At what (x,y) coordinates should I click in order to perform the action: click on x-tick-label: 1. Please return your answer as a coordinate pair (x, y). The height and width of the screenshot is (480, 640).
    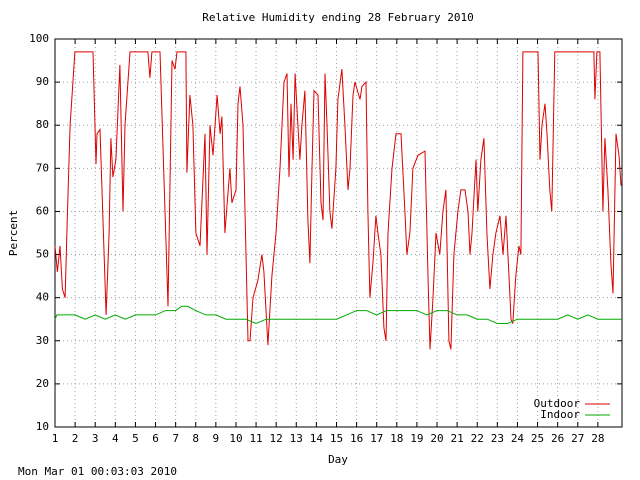
    Looking at the image, I should click on (55, 438).